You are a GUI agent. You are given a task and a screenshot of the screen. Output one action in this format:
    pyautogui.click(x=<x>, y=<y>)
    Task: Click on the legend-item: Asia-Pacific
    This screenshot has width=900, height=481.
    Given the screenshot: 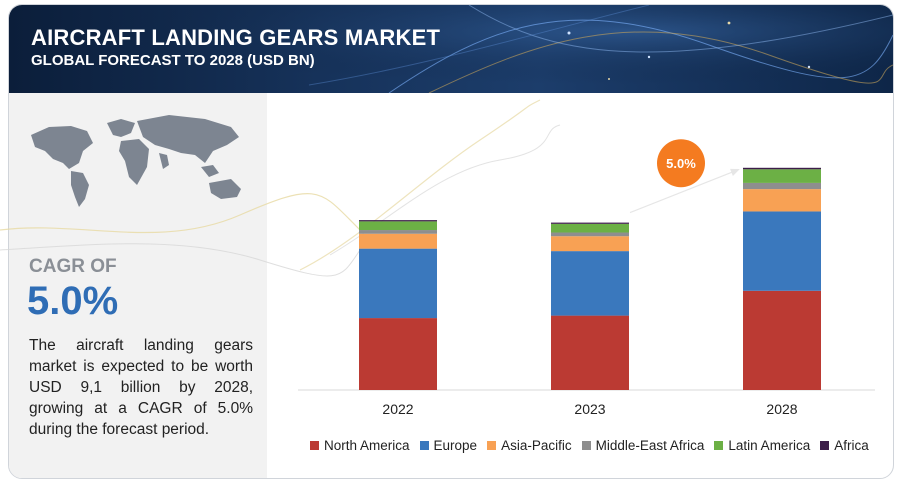 What is the action you would take?
    pyautogui.click(x=529, y=445)
    